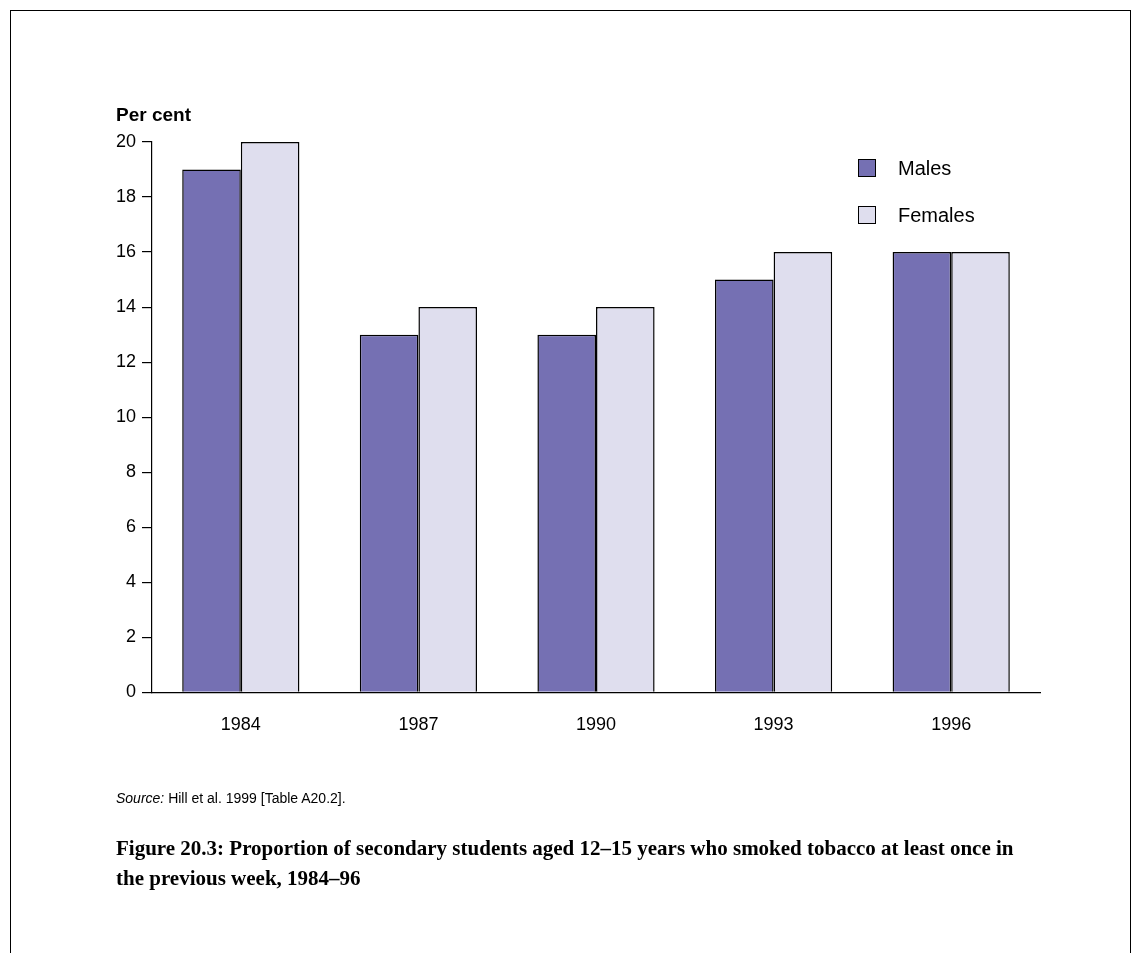  I want to click on source-note: Source: Hill et al. 1999 [Table A20.2]., so click(231, 798).